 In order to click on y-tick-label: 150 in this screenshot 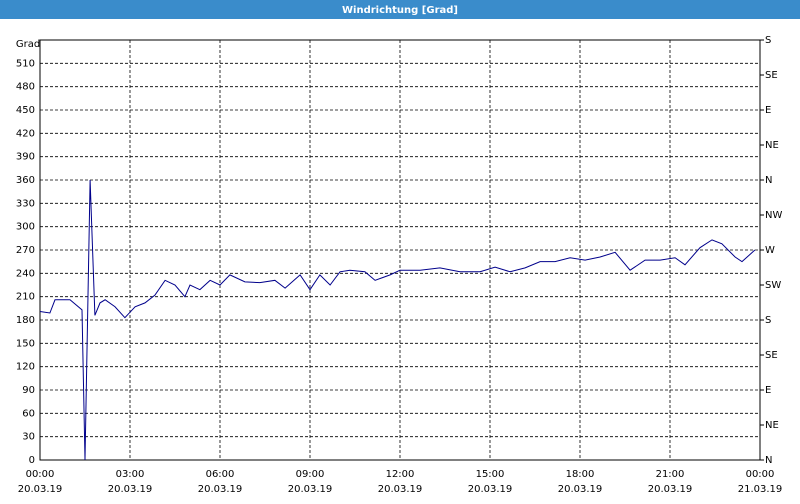, I will do `click(25, 343)`.